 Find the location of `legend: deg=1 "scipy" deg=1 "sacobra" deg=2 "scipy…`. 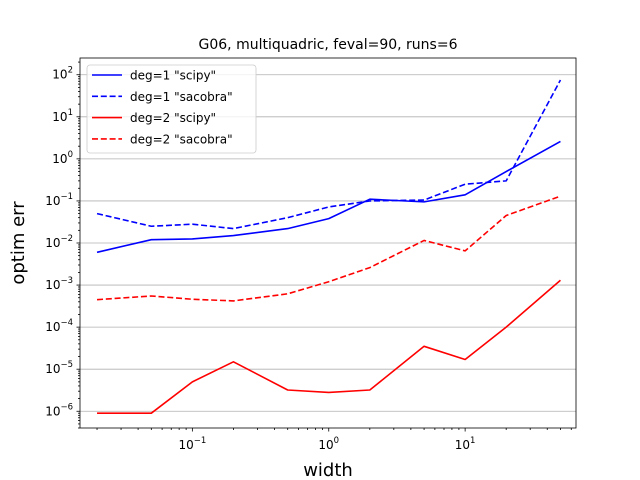

legend: deg=1 "scipy" deg=1 "sacobra" deg=2 "scipy… is located at coordinates (171, 109).